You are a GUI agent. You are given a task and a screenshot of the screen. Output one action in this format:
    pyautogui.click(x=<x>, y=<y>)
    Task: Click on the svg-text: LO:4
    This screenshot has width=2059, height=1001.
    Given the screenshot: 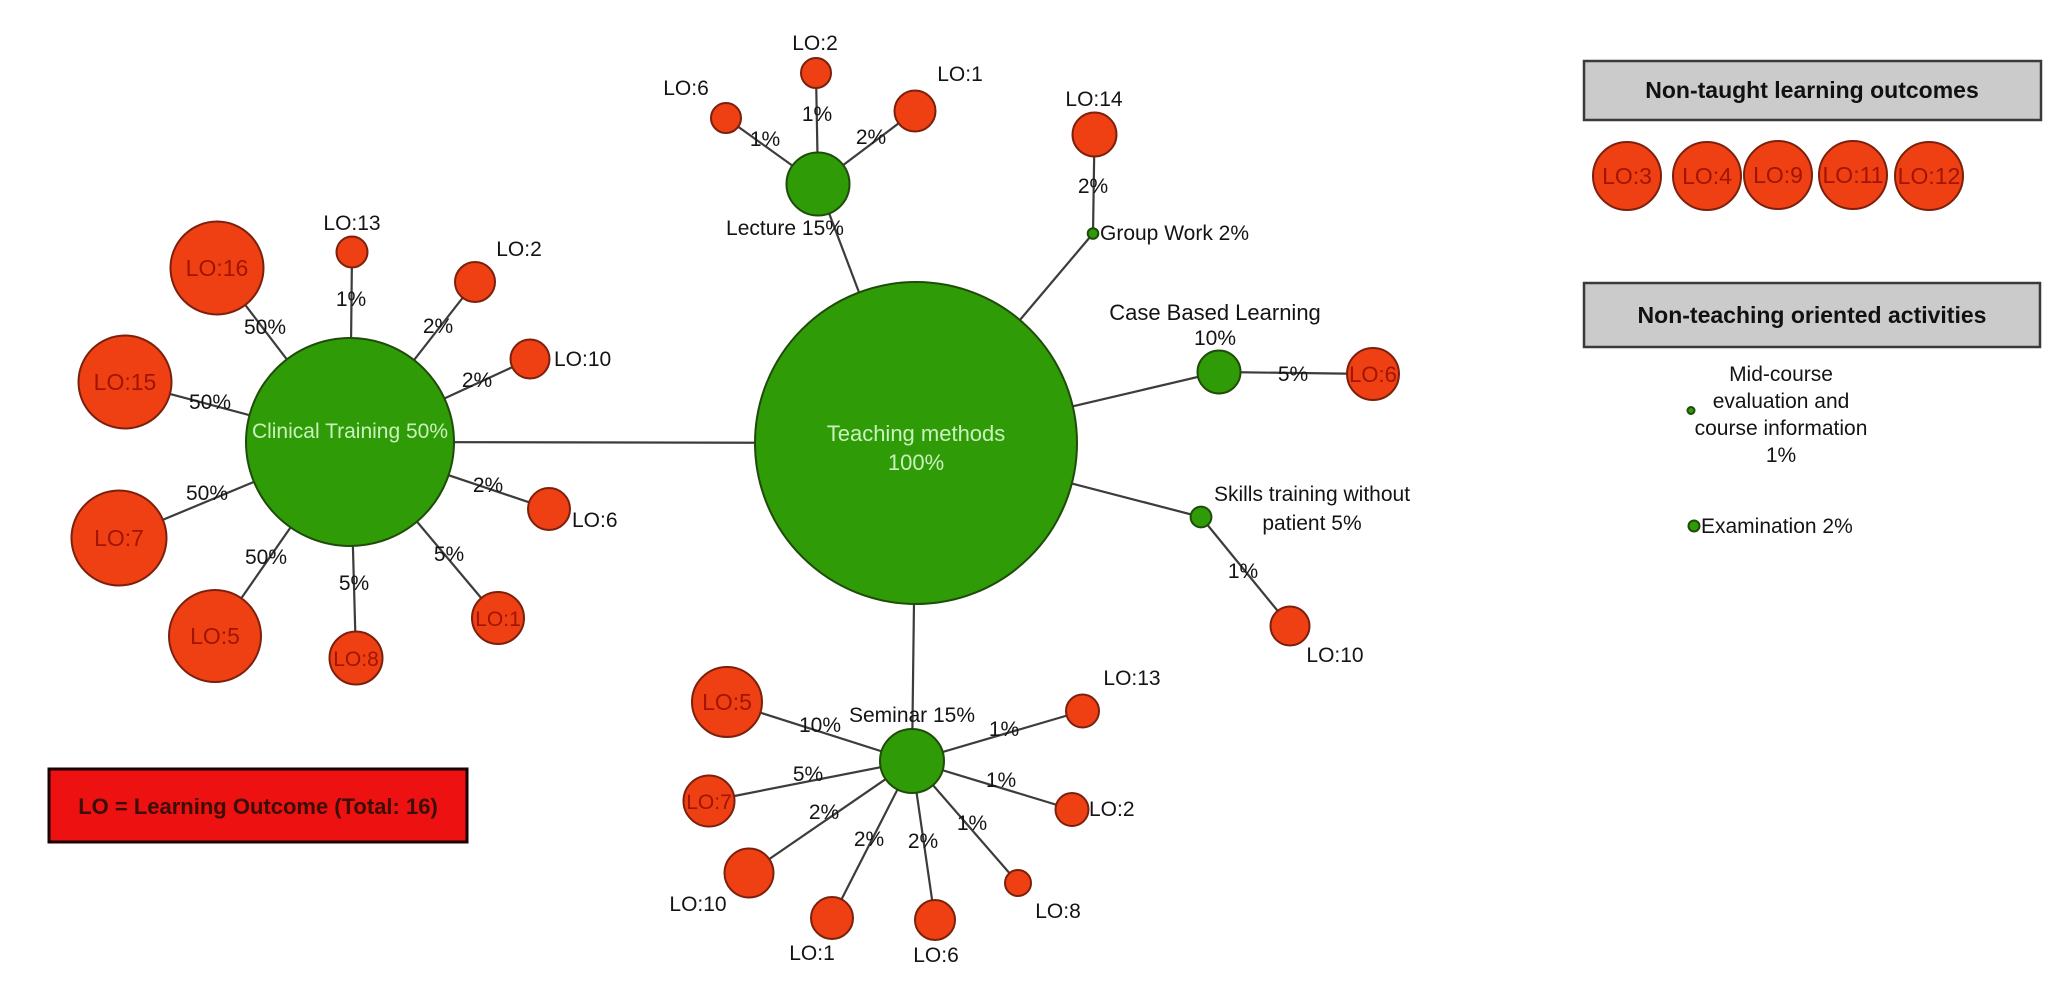 What is the action you would take?
    pyautogui.click(x=1707, y=176)
    